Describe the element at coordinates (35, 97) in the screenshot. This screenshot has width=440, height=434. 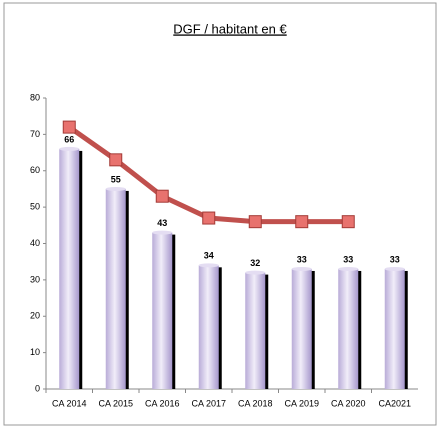
I see `y-tick-label: 80` at that location.